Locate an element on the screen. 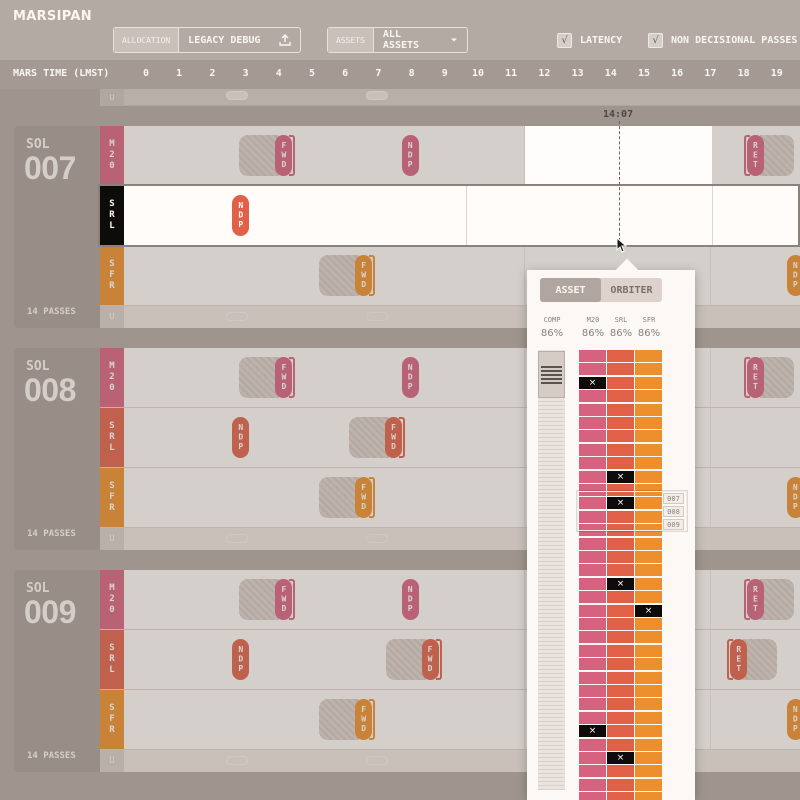  upload-icon is located at coordinates (289, 40).